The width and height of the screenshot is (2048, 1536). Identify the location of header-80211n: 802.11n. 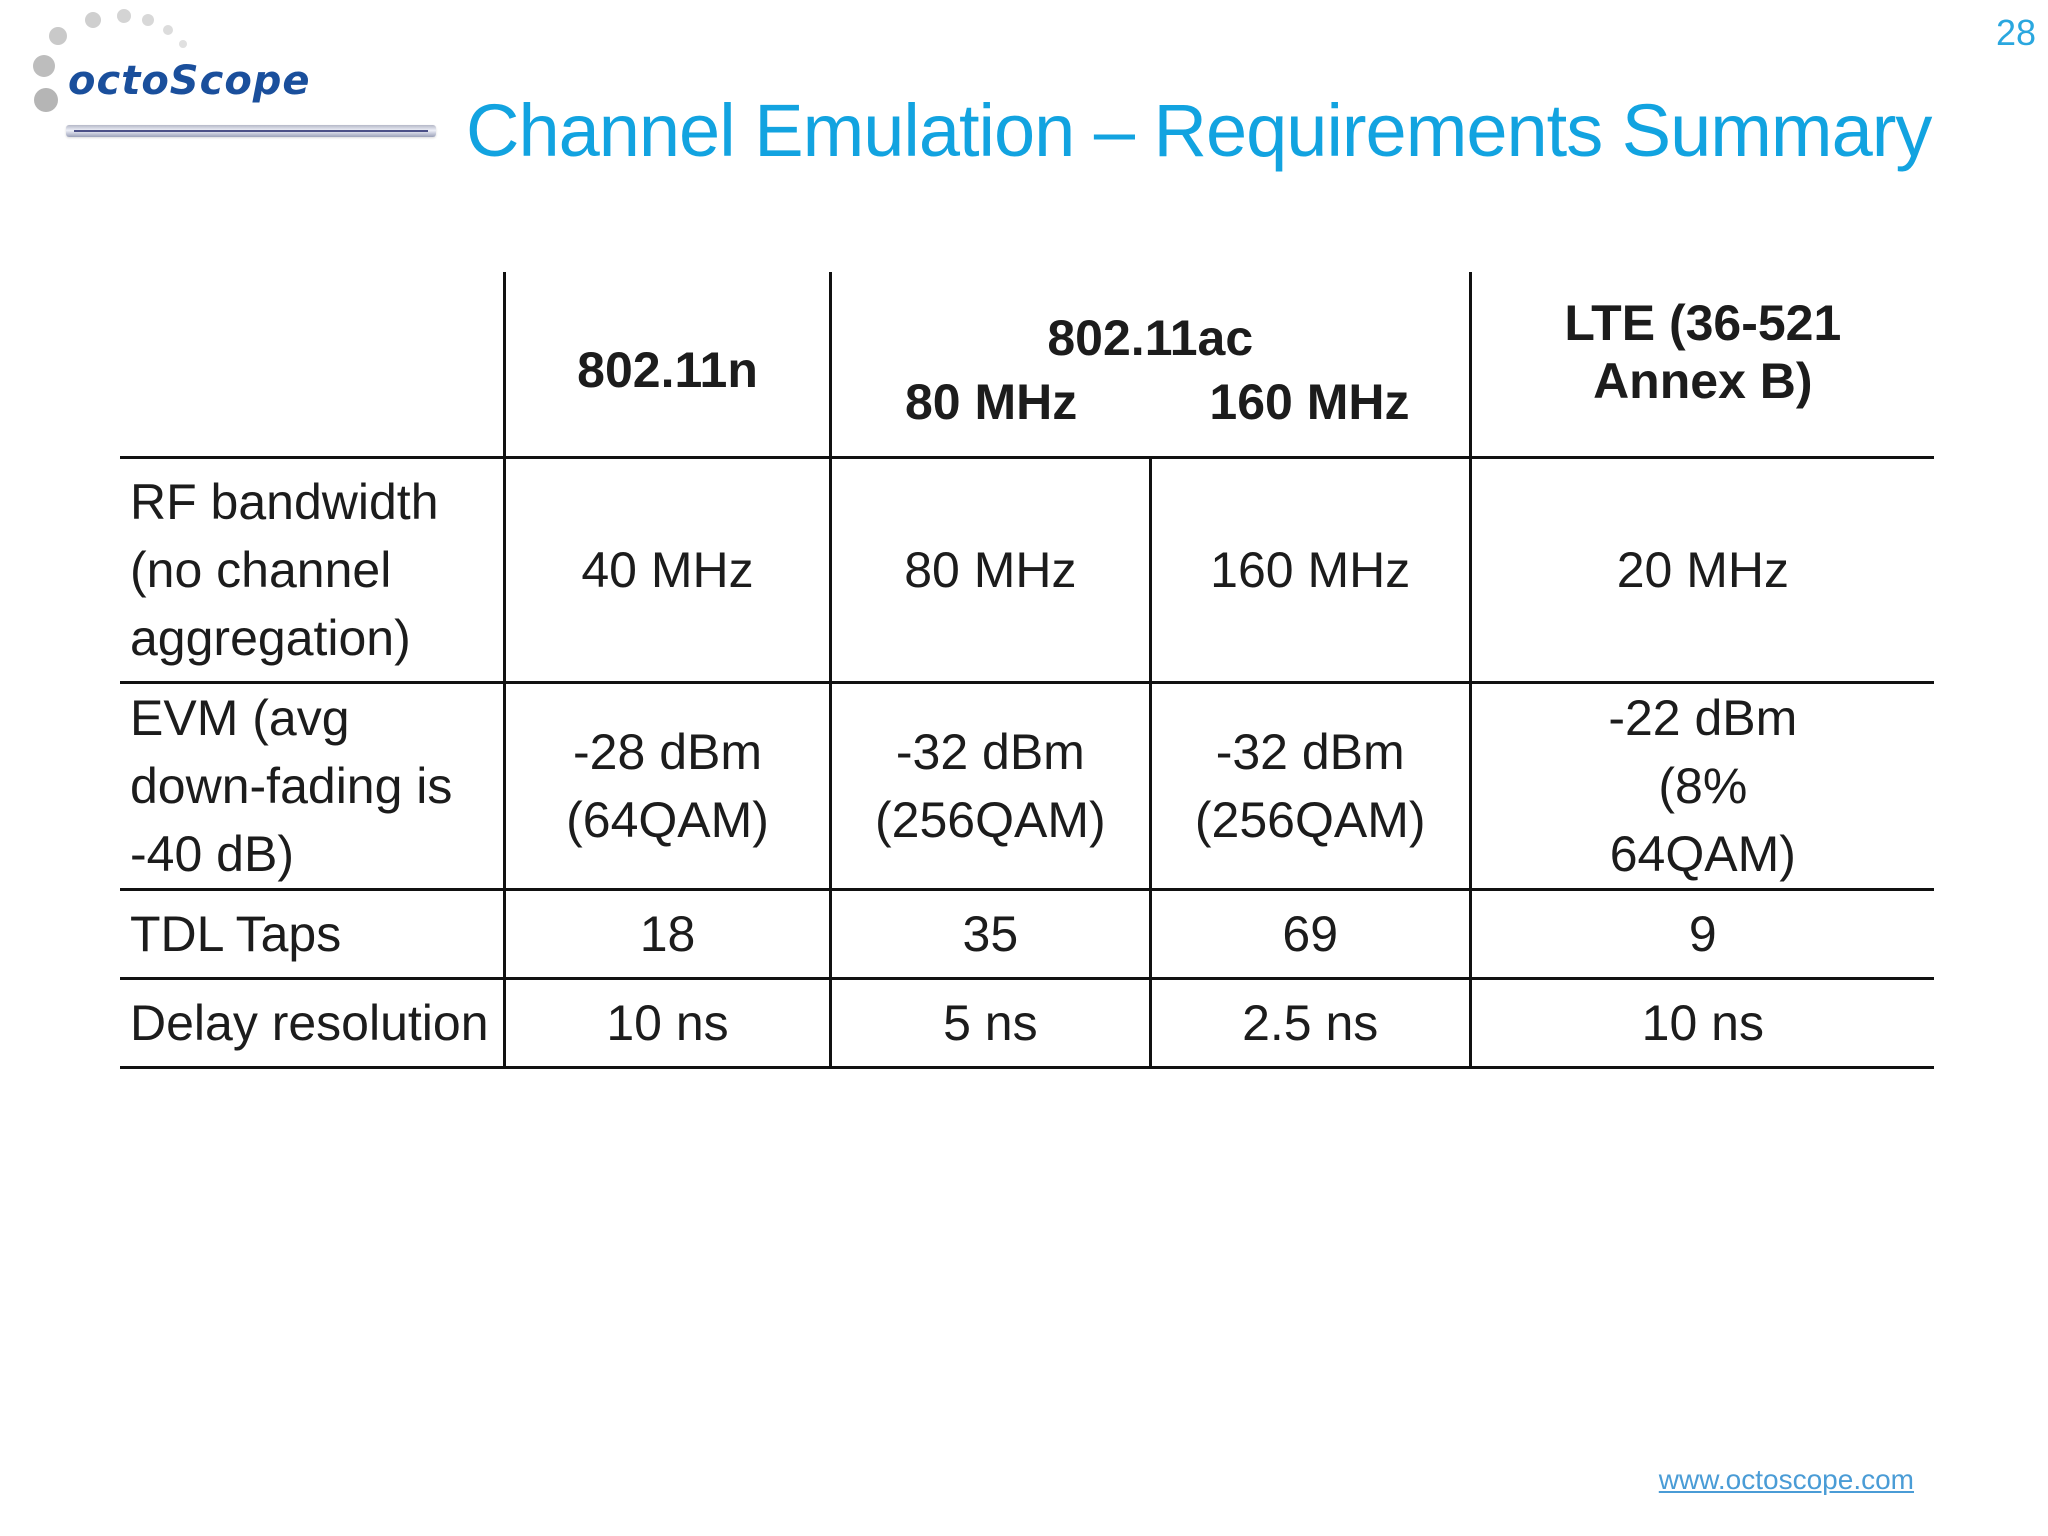
(667, 365).